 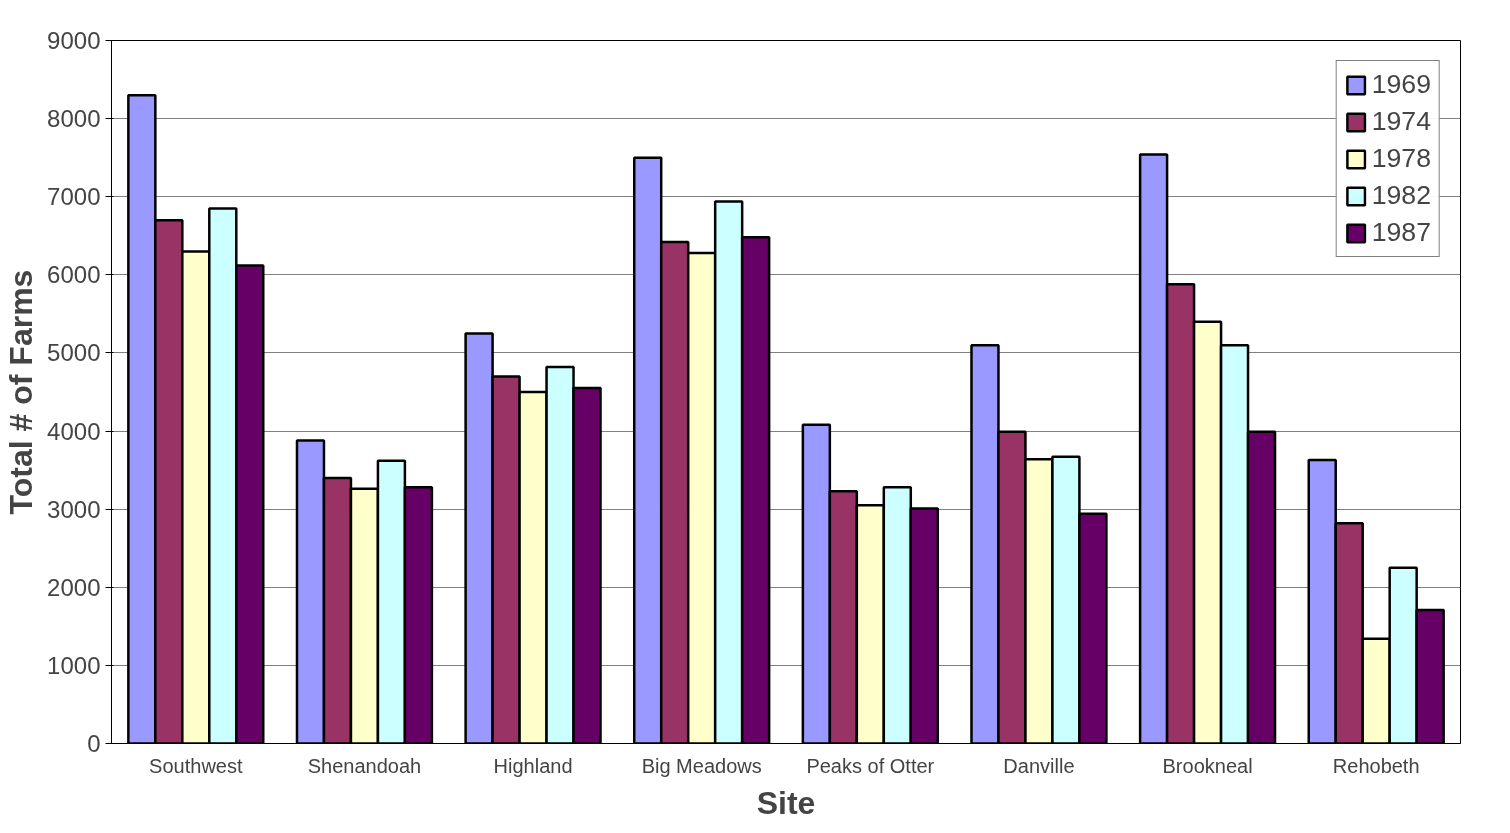 I want to click on y-tick-label: 9000, so click(x=74, y=40).